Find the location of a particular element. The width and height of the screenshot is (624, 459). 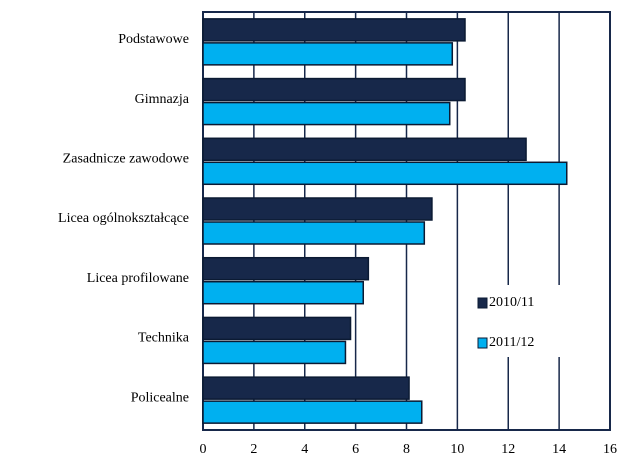

x-tick-label: 10 is located at coordinates (457, 449).